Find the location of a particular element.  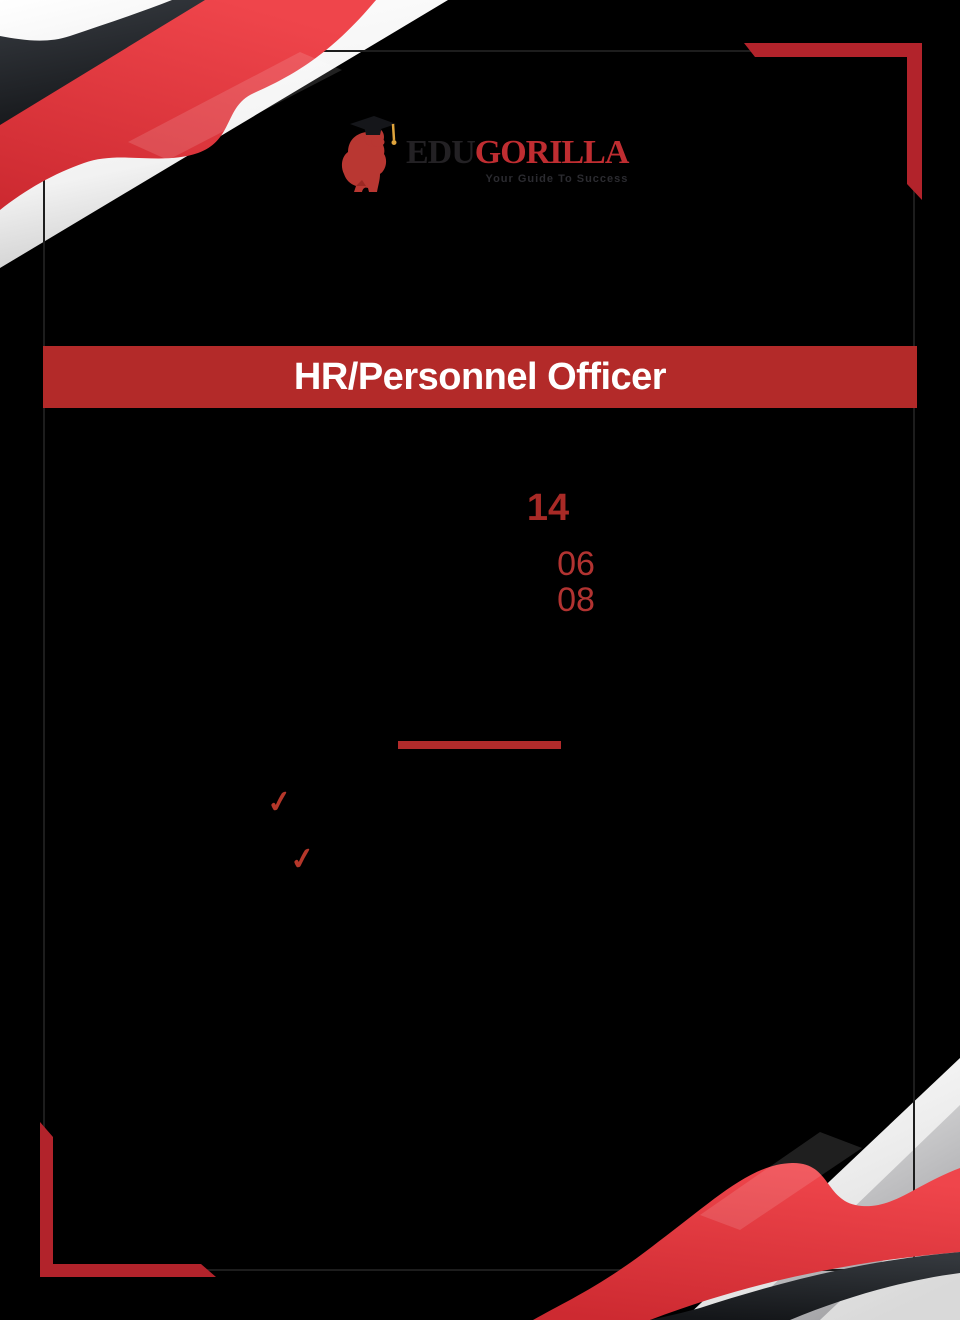

page-title: HR/Personnel Officer is located at coordinates (480, 376).